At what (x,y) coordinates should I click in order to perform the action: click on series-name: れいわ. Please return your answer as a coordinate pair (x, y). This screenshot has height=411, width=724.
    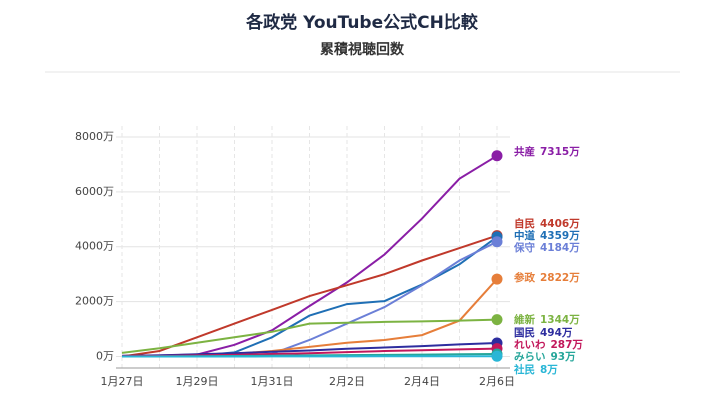
    Looking at the image, I should click on (530, 345).